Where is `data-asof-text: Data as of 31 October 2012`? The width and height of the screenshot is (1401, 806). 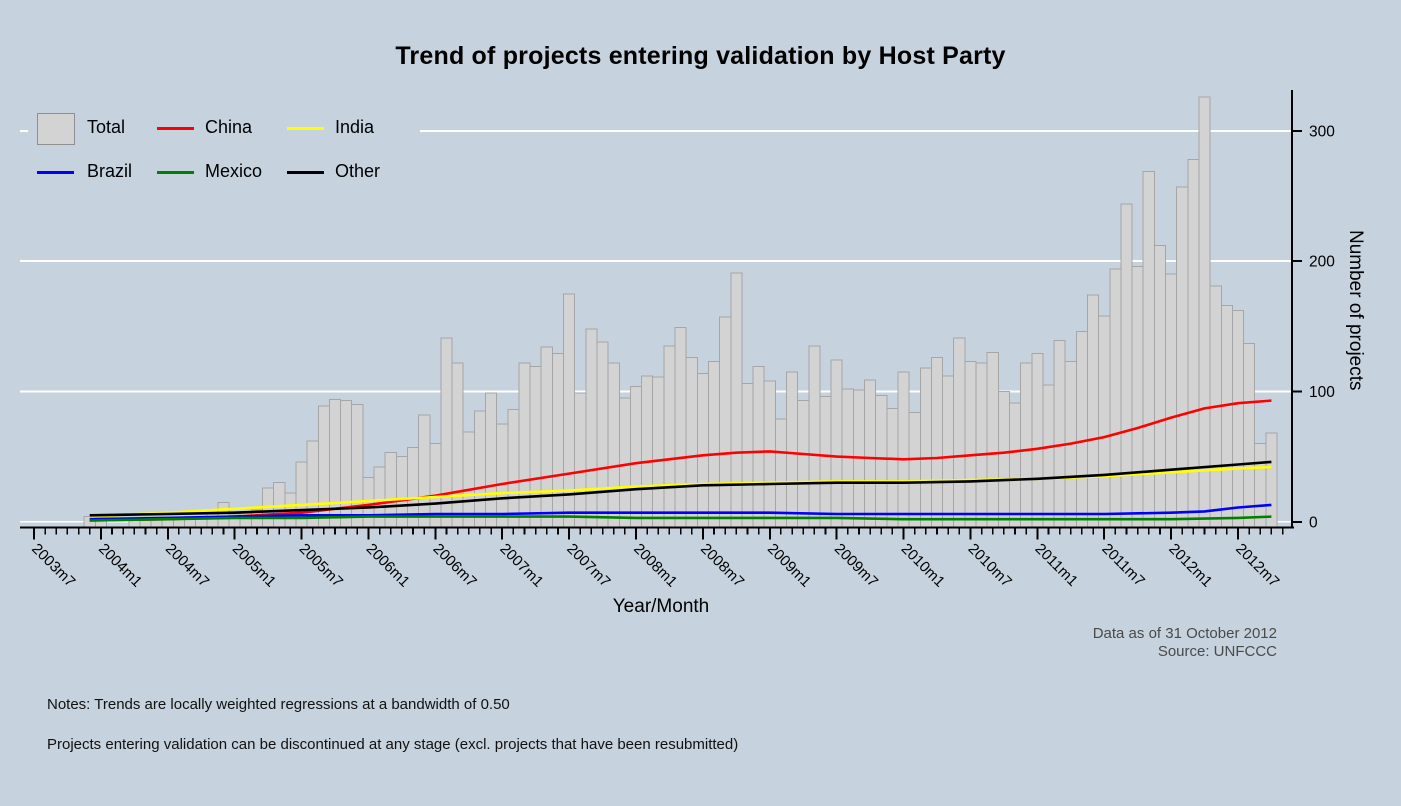 data-asof-text: Data as of 31 October 2012 is located at coordinates (1184, 633).